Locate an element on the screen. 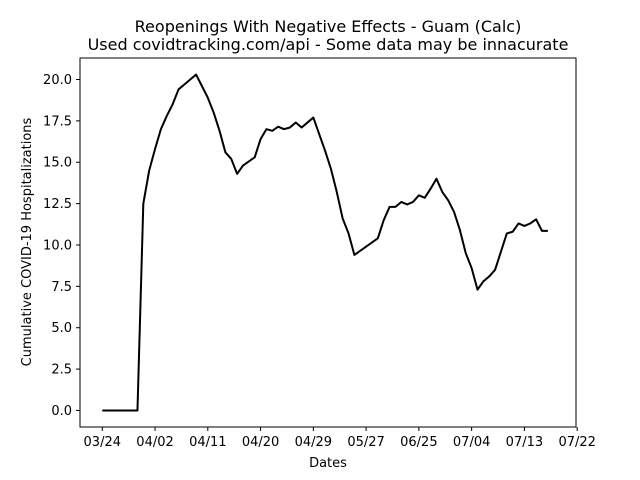  y-tick-label: 12.5 is located at coordinates (57, 204).